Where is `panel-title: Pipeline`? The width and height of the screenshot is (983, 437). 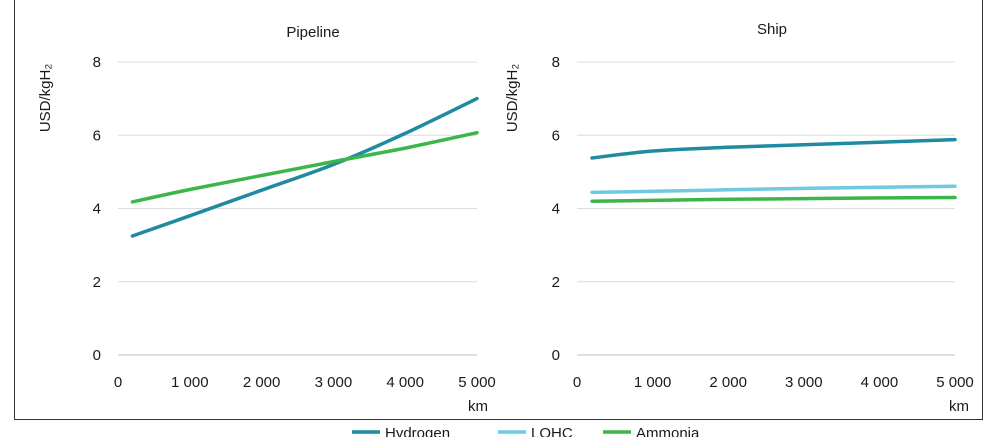
panel-title: Pipeline is located at coordinates (312, 32).